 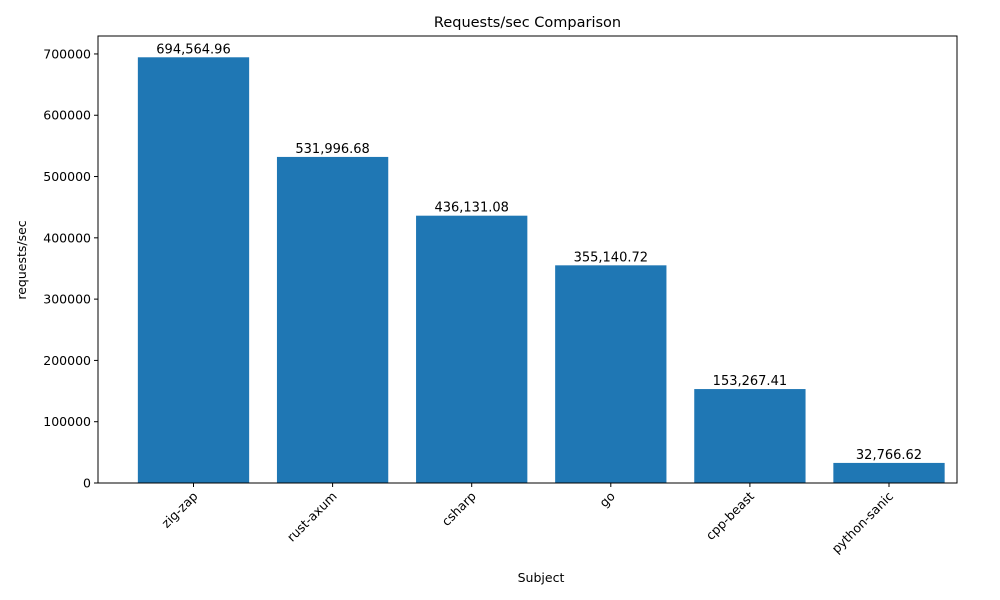 What do you see at coordinates (750, 381) in the screenshot?
I see `data-label: 153,267.41` at bounding box center [750, 381].